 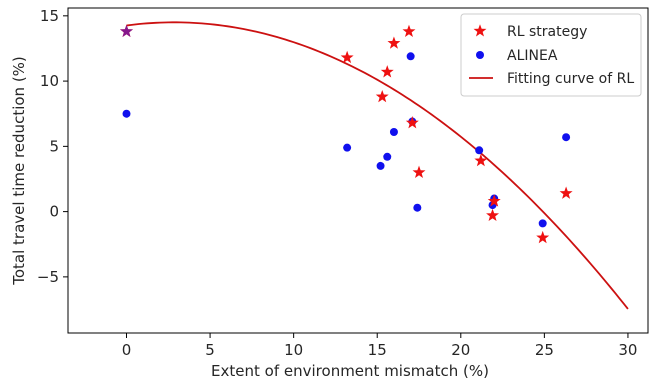 I want to click on legend-box, so click(x=551, y=55).